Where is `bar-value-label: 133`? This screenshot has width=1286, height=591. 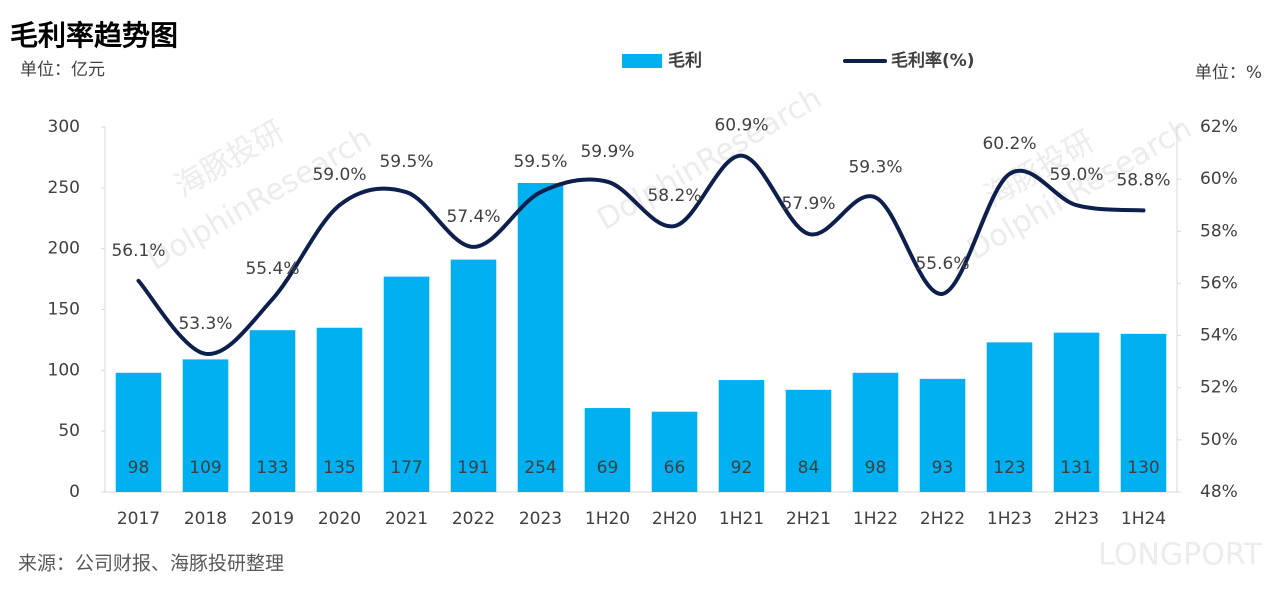 bar-value-label: 133 is located at coordinates (272, 468).